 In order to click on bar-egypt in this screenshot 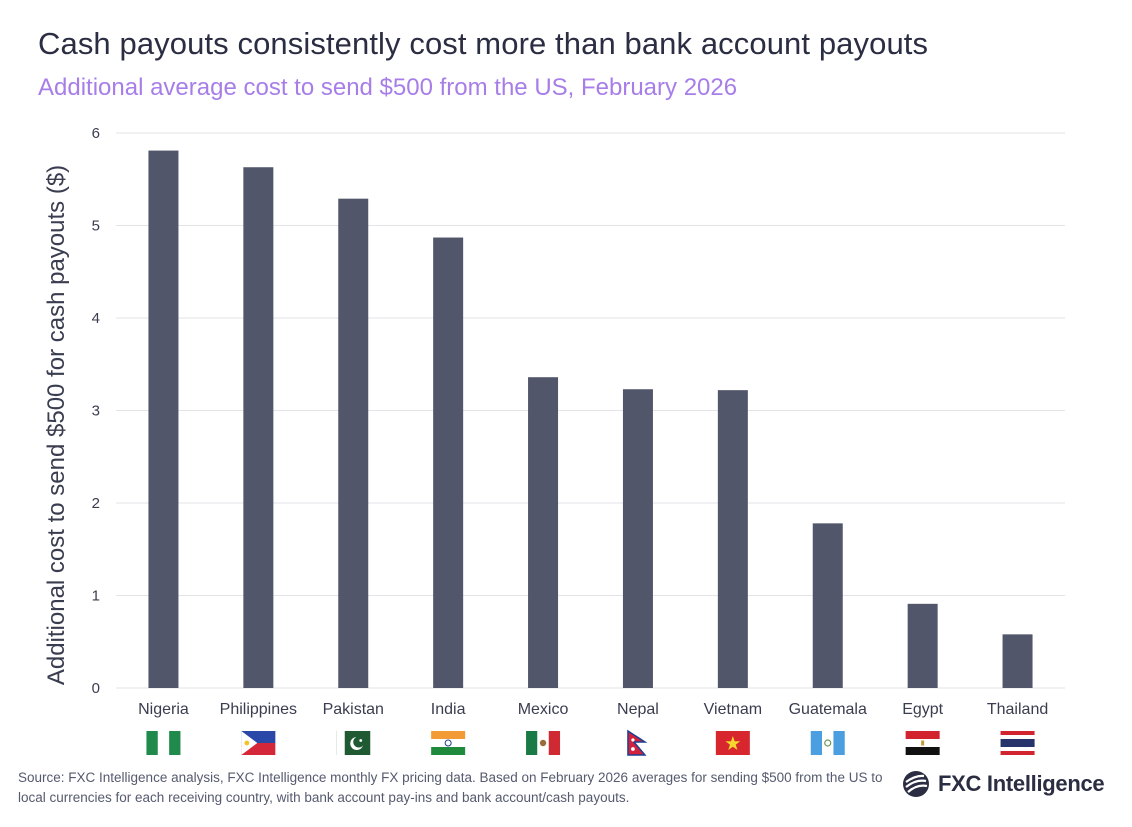, I will do `click(922, 645)`.